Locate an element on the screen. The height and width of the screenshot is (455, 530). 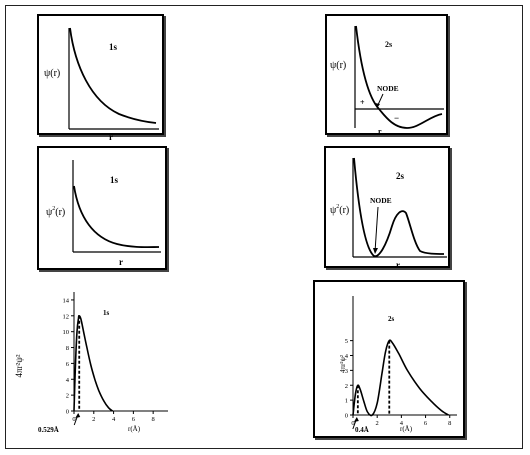
y-tick-label: 10 is located at coordinates (66, 332).